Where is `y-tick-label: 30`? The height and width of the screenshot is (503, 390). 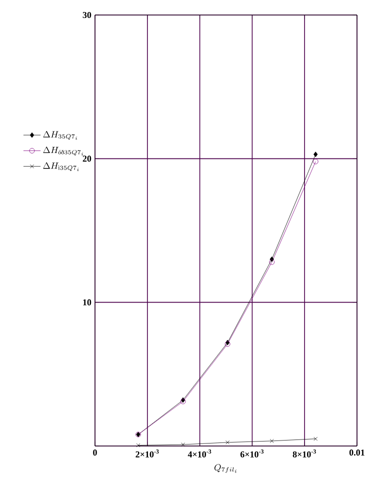
y-tick-label: 30 is located at coordinates (87, 15).